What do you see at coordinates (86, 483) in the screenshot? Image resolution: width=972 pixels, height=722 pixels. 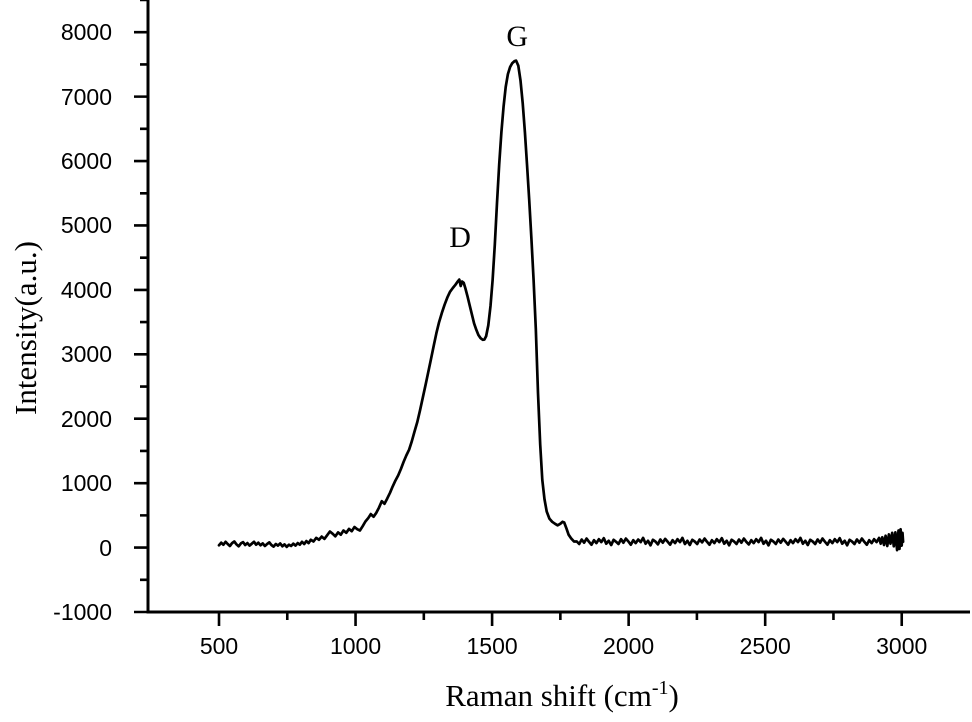 I see `y-tick-label-1000: 1000` at bounding box center [86, 483].